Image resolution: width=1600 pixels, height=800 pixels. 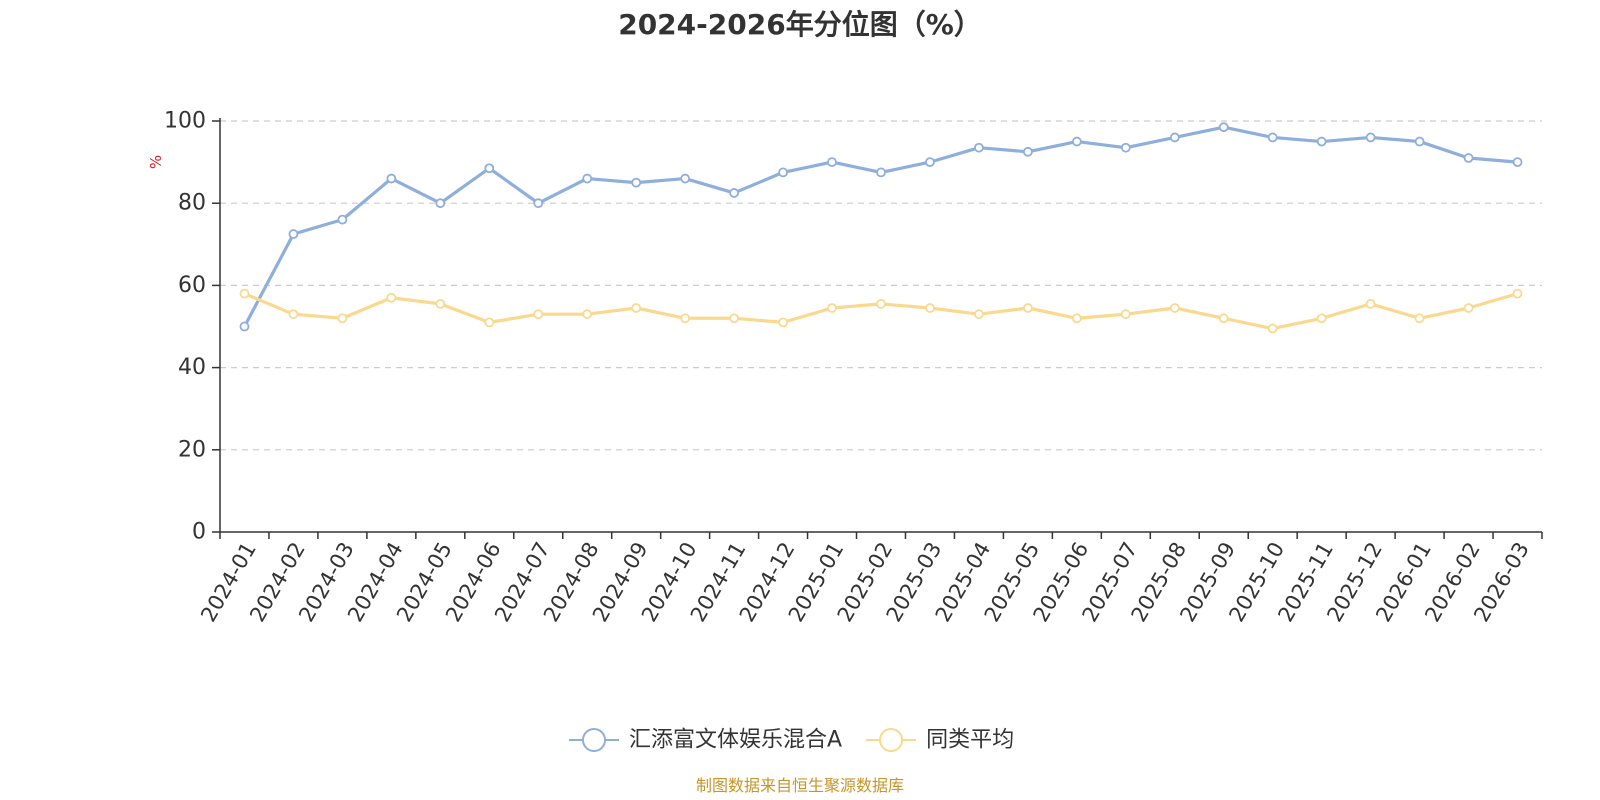 What do you see at coordinates (192, 449) in the screenshot?
I see `y-tick-label: 20` at bounding box center [192, 449].